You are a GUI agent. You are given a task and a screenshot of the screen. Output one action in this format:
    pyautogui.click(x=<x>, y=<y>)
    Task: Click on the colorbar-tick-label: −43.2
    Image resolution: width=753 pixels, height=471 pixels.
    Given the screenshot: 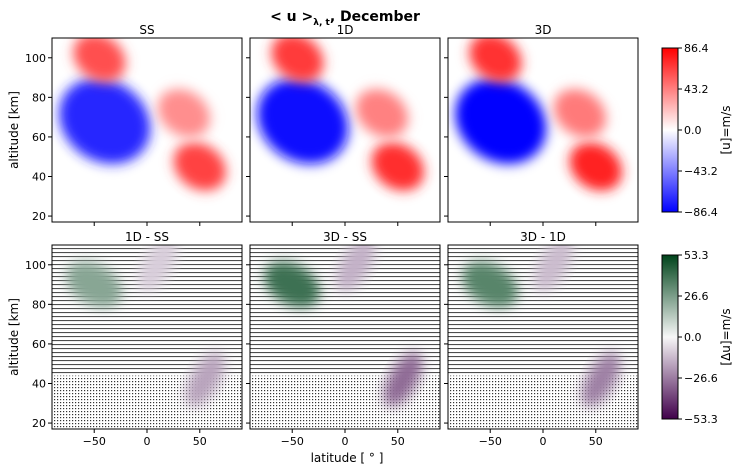 What is the action you would take?
    pyautogui.click(x=701, y=171)
    